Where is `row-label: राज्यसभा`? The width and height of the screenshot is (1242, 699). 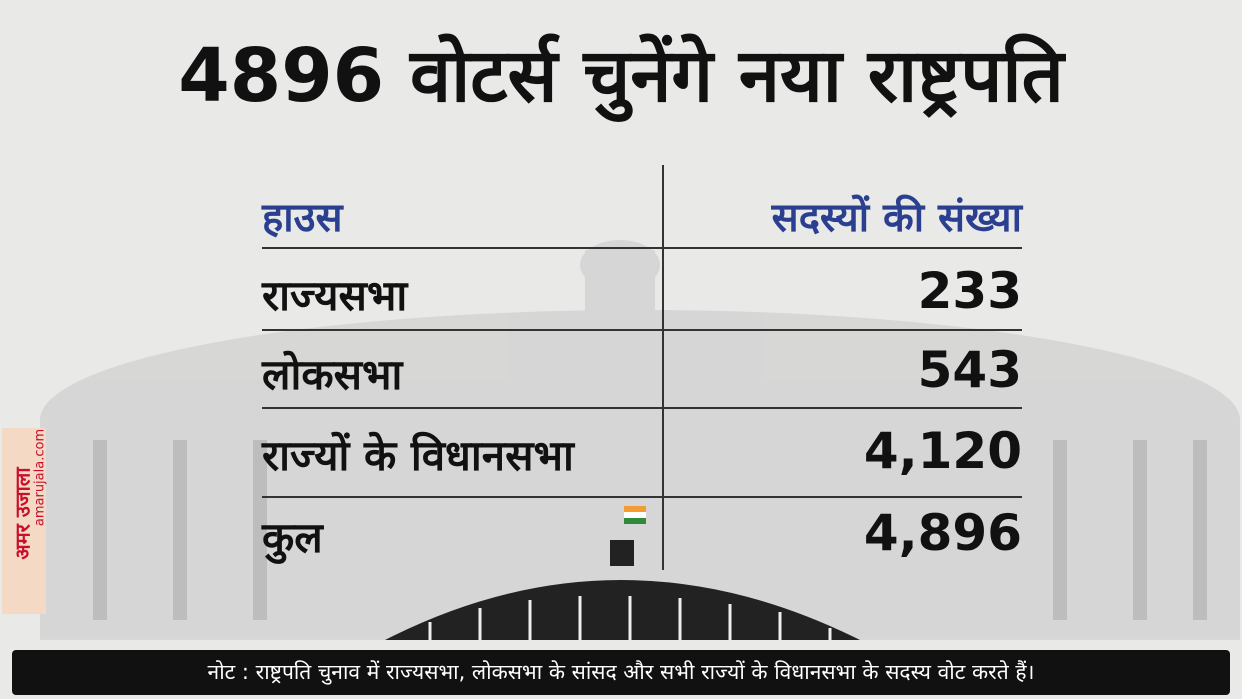 row-label: राज्यसभा is located at coordinates (335, 295).